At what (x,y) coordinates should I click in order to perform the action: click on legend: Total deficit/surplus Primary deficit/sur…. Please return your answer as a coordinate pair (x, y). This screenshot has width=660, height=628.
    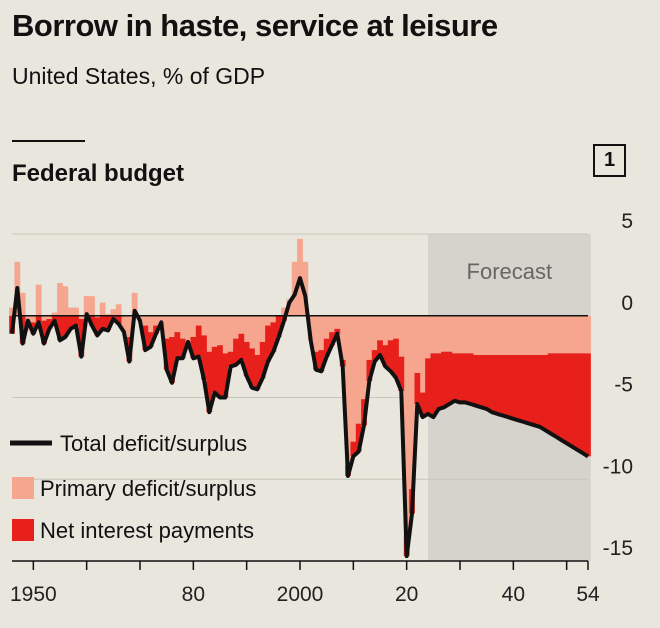
    Looking at the image, I should click on (133, 487).